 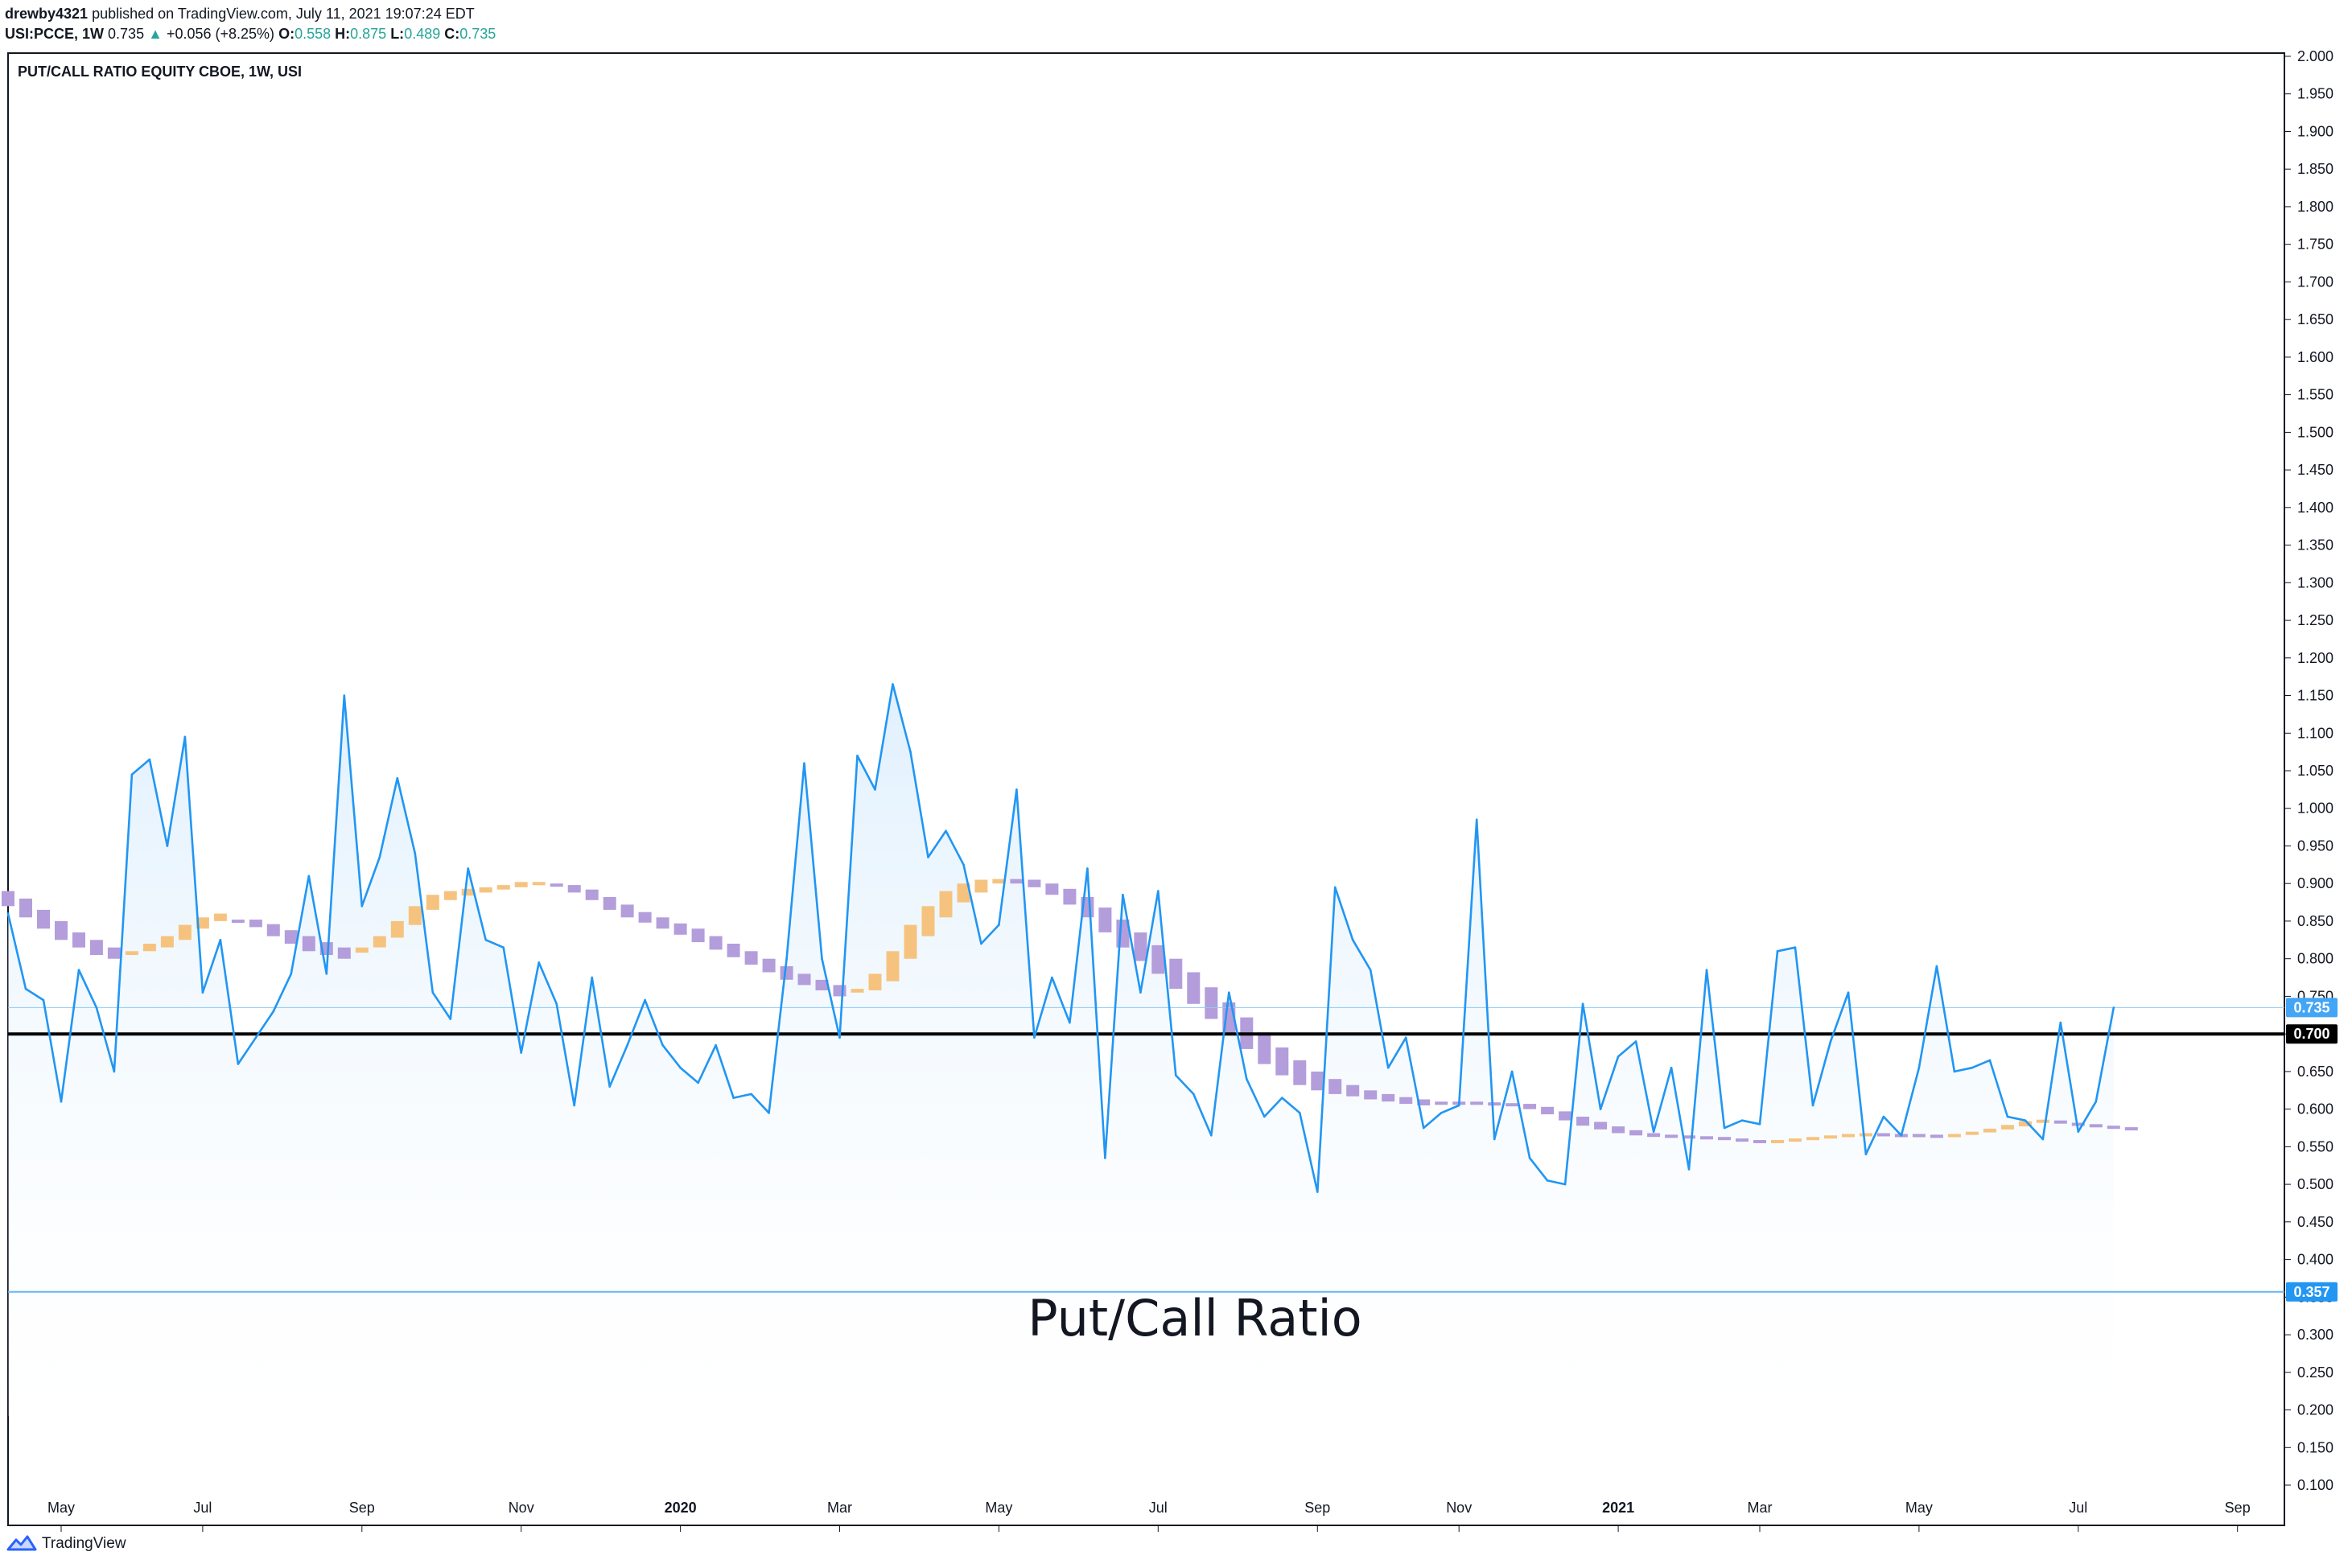 I want to click on y-tick-label: 1.100, so click(x=2315, y=733).